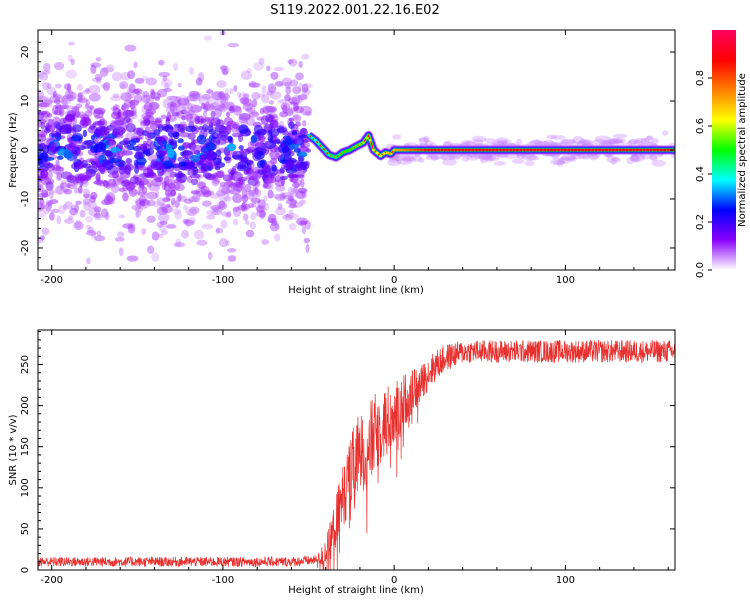 The image size is (750, 600). I want to click on y-tick-label: -20, so click(25, 248).